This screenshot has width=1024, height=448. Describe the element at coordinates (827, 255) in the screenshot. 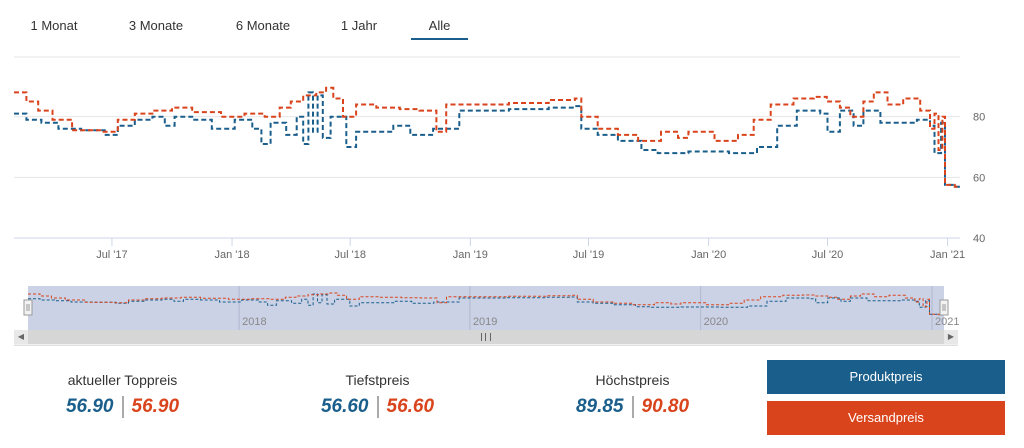

I see `x-tick-label: Jul '20` at that location.